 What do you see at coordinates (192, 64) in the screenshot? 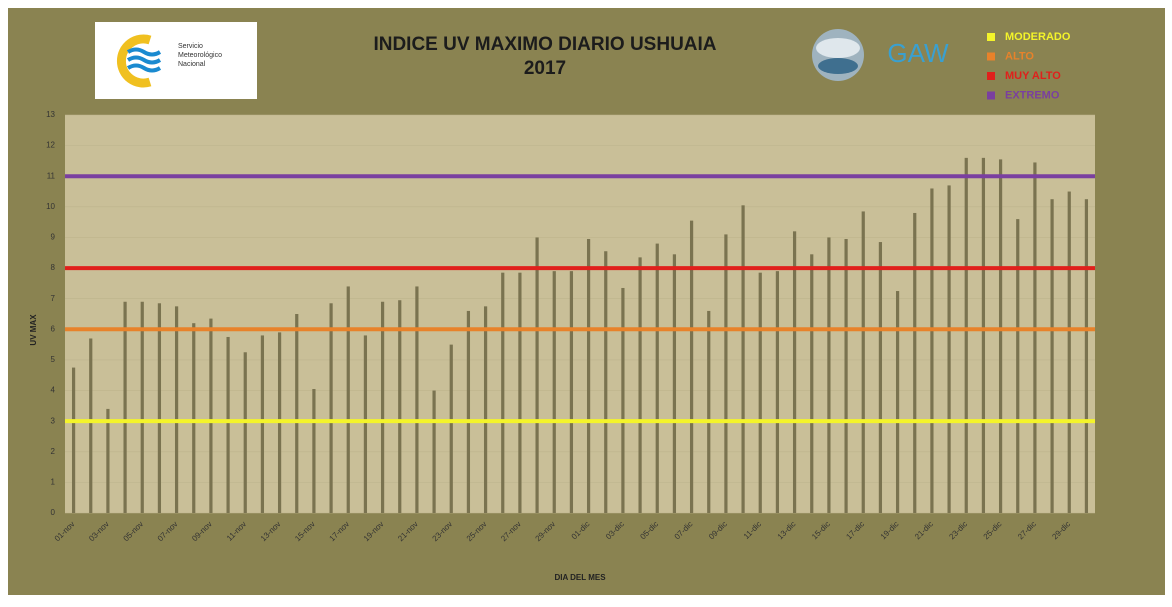
I see `logo-text: Nacional` at bounding box center [192, 64].